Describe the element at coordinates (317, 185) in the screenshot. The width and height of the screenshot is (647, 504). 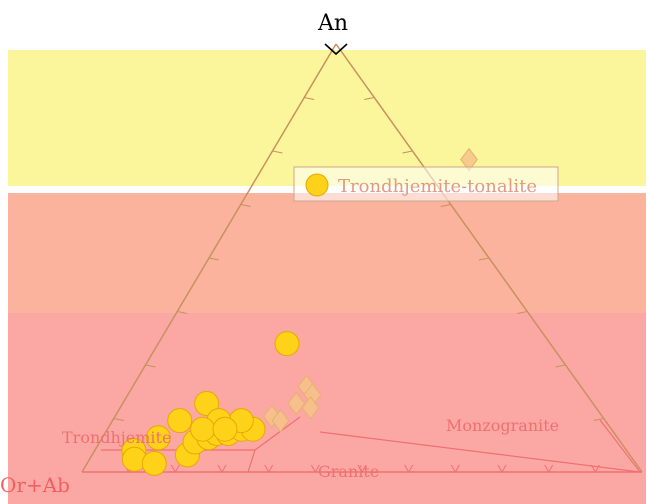
I see `legend-marker-circle` at that location.